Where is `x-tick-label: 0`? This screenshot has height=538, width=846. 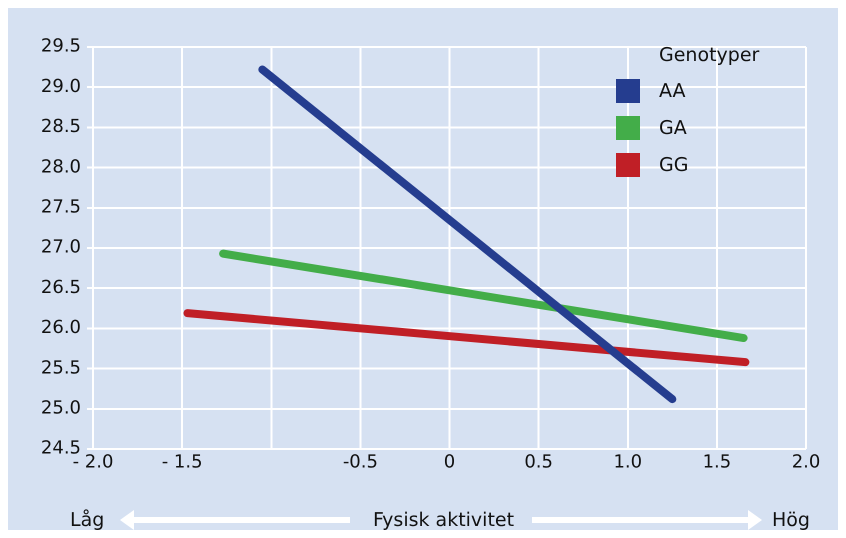
x-tick-label: 0 is located at coordinates (450, 461).